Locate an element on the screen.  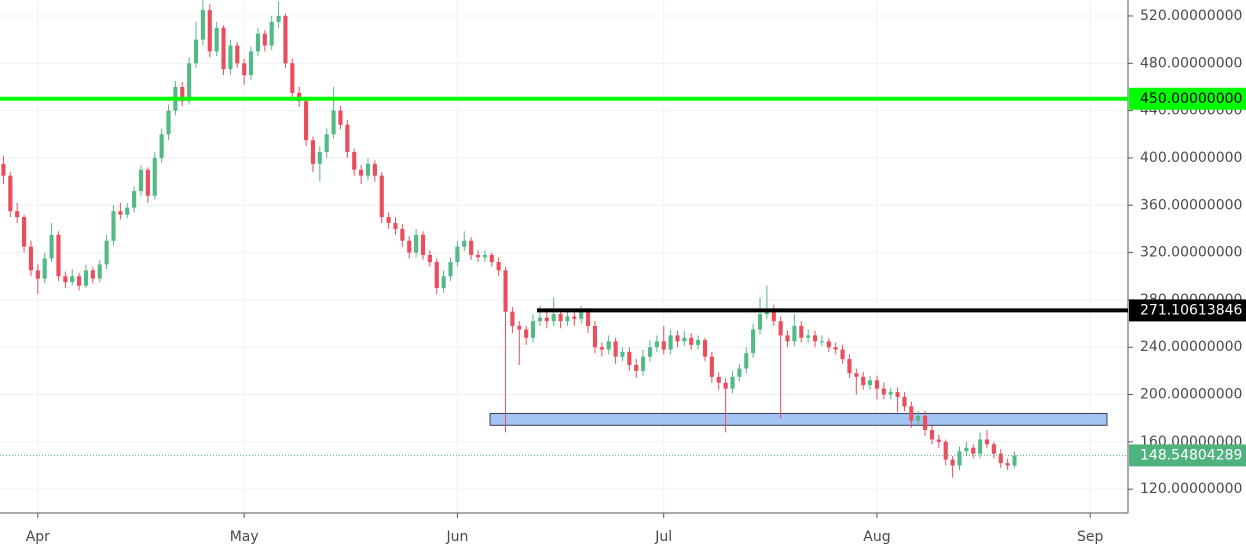
level-label: 450.00000000 is located at coordinates (1191, 99).